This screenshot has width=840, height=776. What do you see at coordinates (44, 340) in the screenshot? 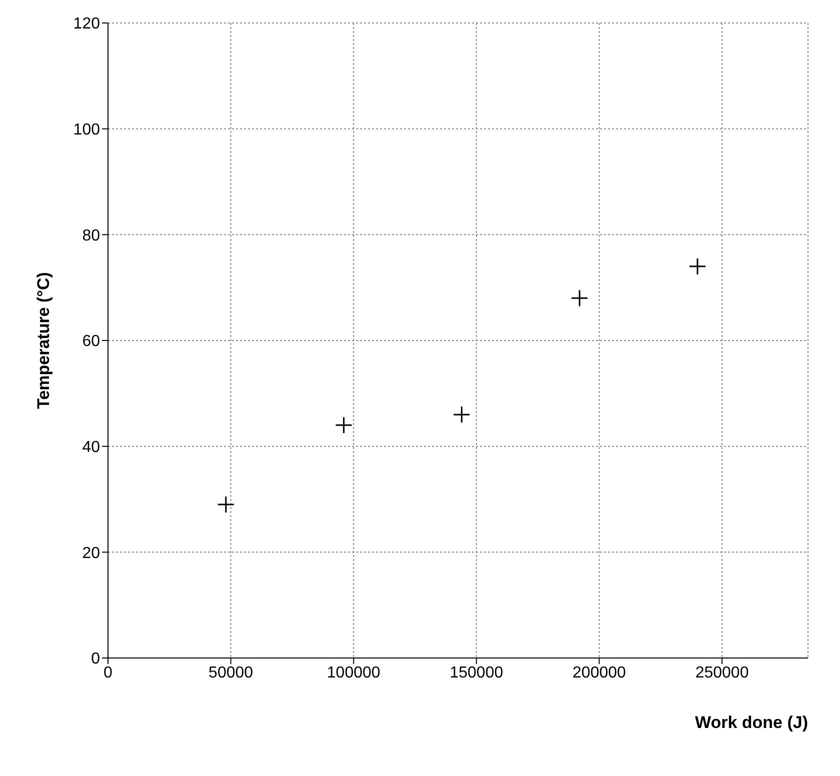
I see `y-axis-title: Temperature (°C)` at bounding box center [44, 340].